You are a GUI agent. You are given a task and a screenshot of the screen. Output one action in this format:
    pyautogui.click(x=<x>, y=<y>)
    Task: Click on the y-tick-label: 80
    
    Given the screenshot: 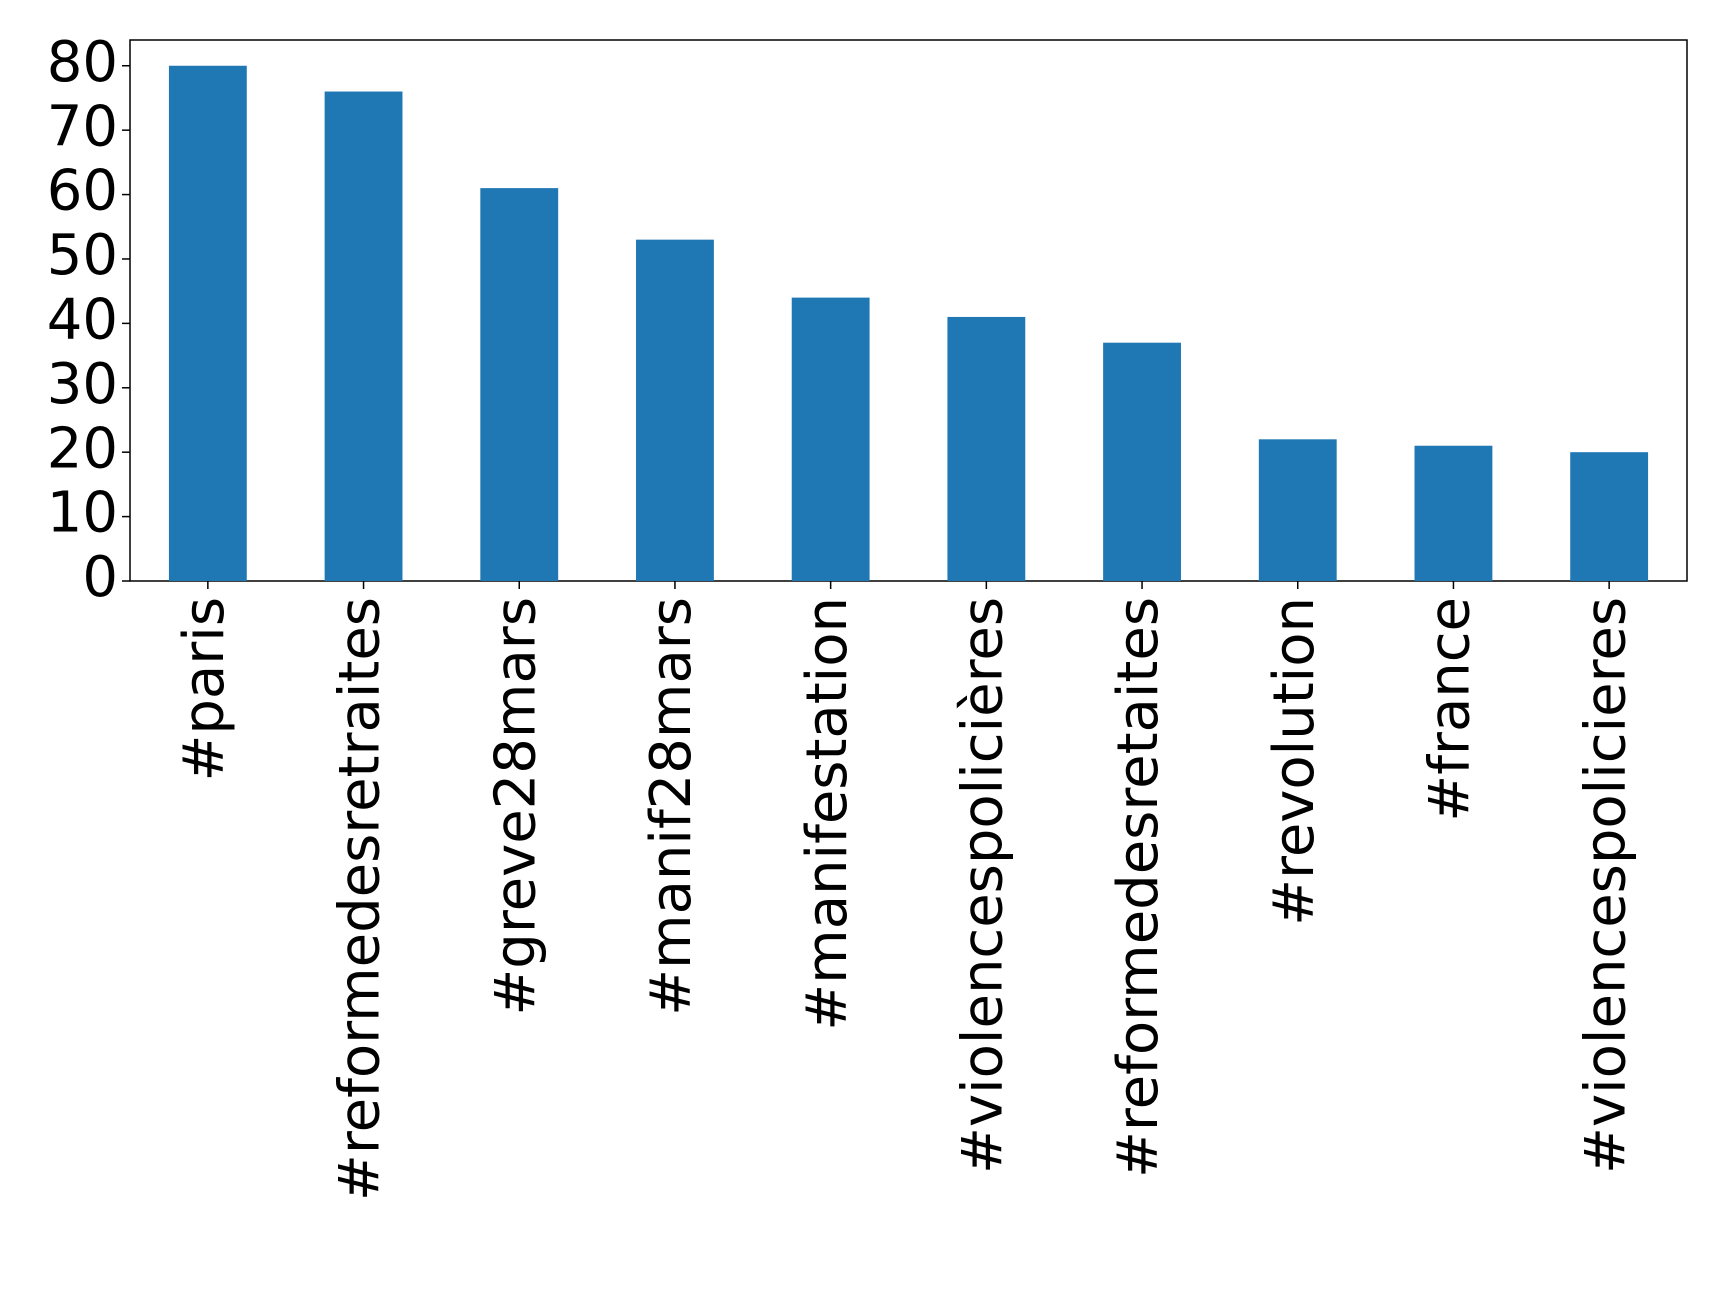 What is the action you would take?
    pyautogui.click(x=82, y=62)
    